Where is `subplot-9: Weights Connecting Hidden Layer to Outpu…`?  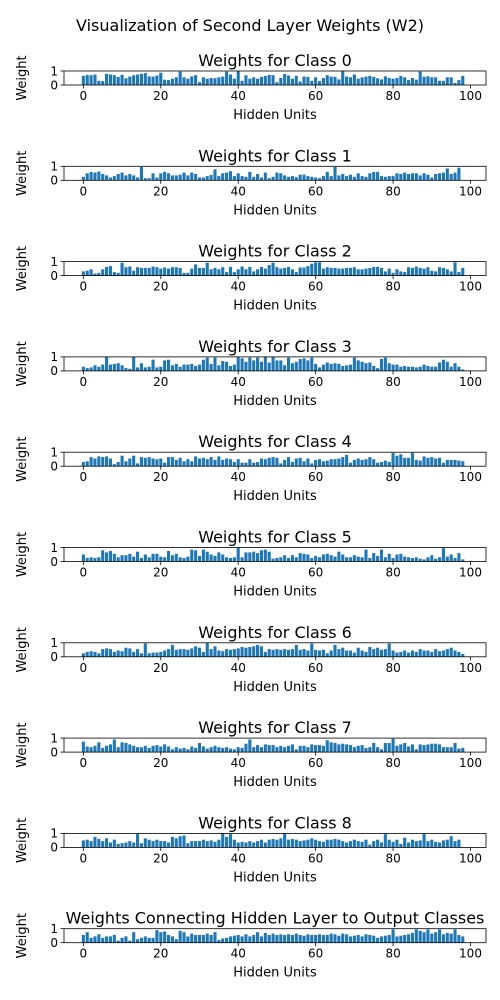
subplot-9: Weights Connecting Hidden Layer to Outpu… is located at coordinates (251, 945).